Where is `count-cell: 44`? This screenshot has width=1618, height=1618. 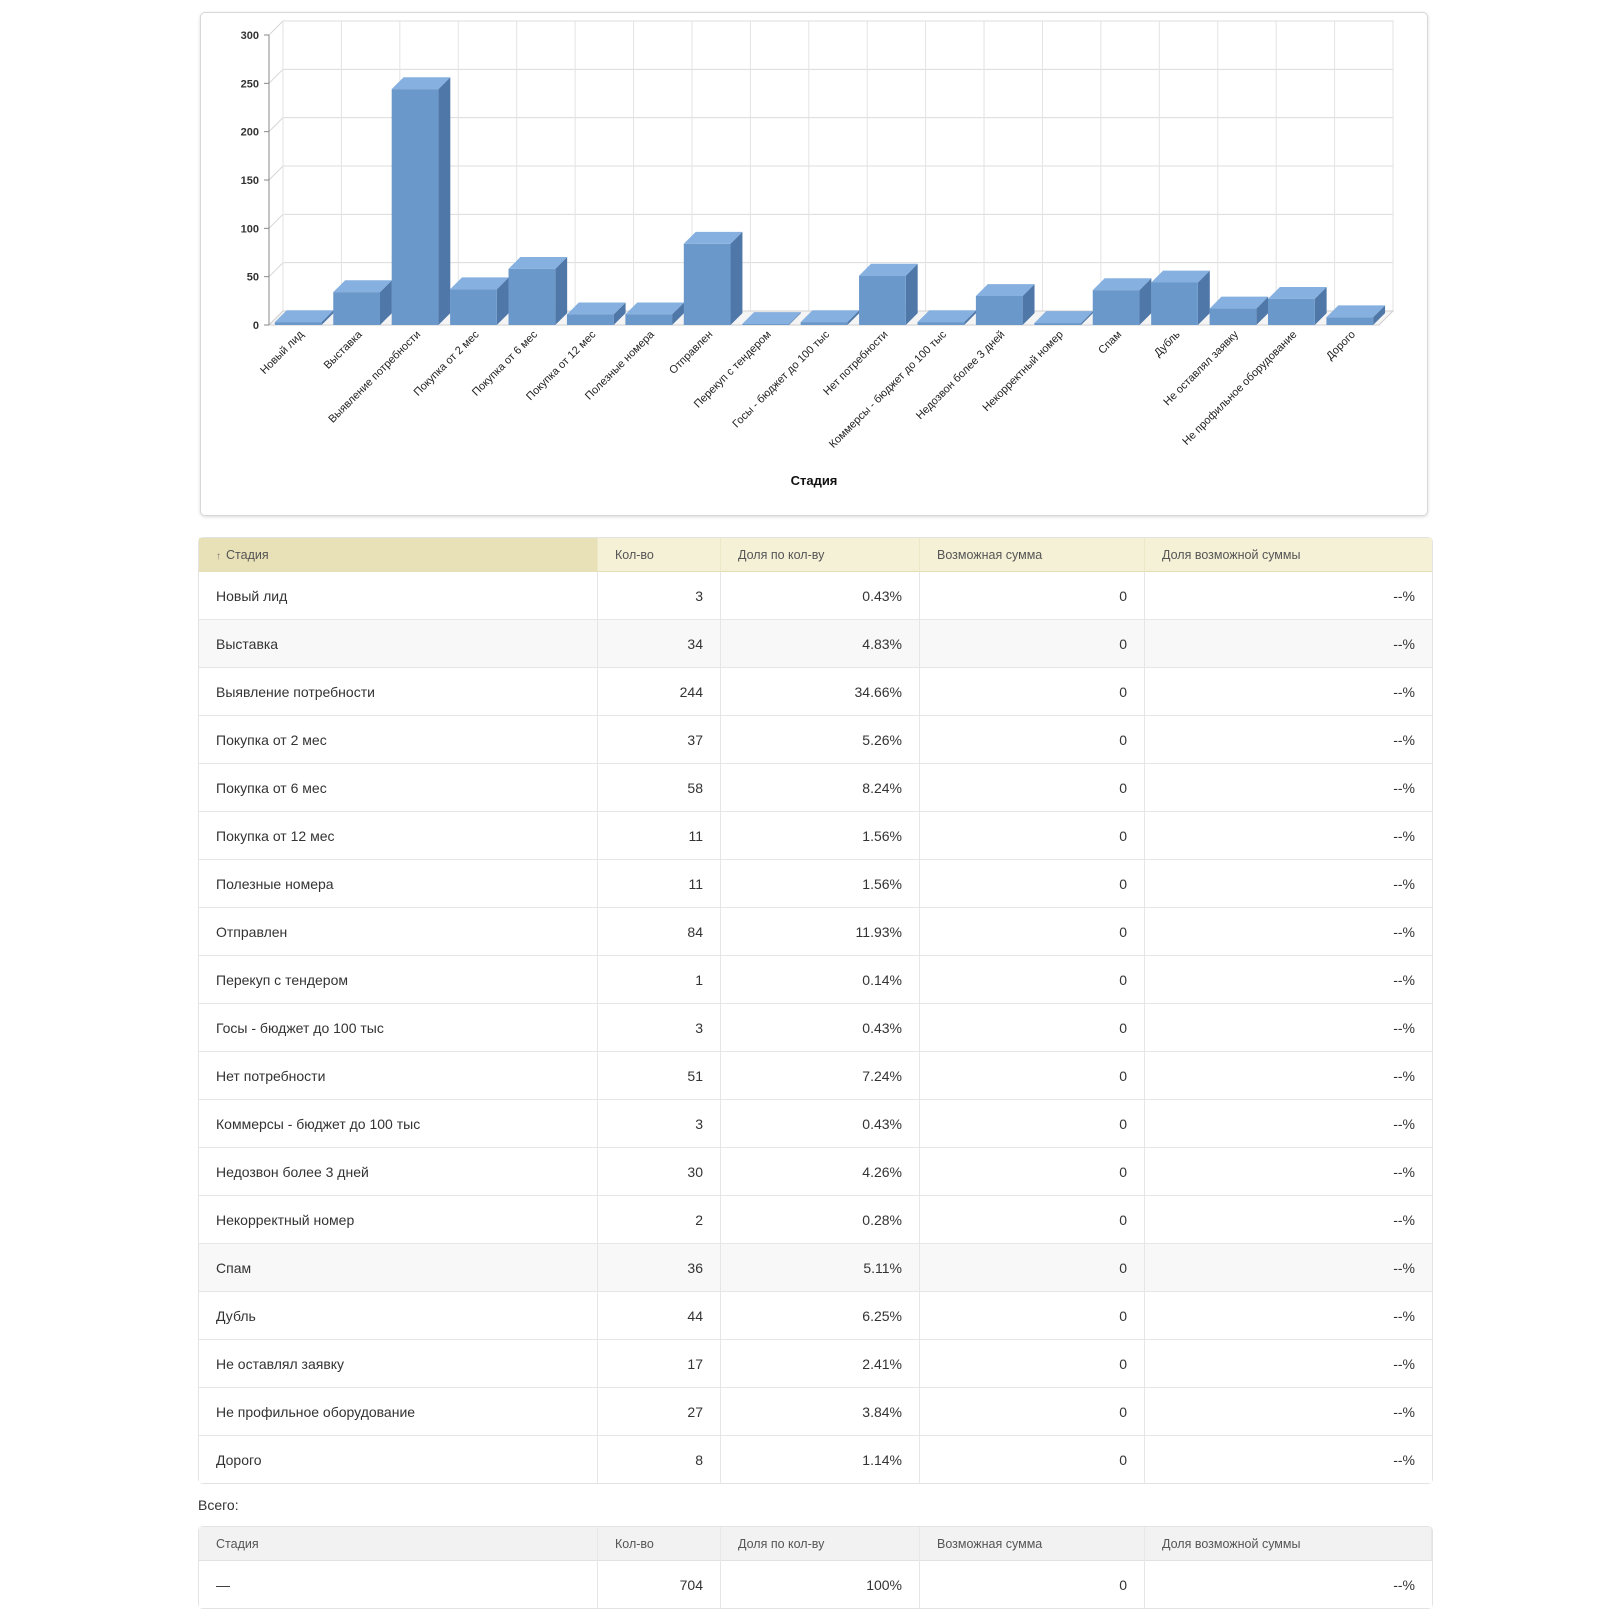
count-cell: 44 is located at coordinates (659, 1315).